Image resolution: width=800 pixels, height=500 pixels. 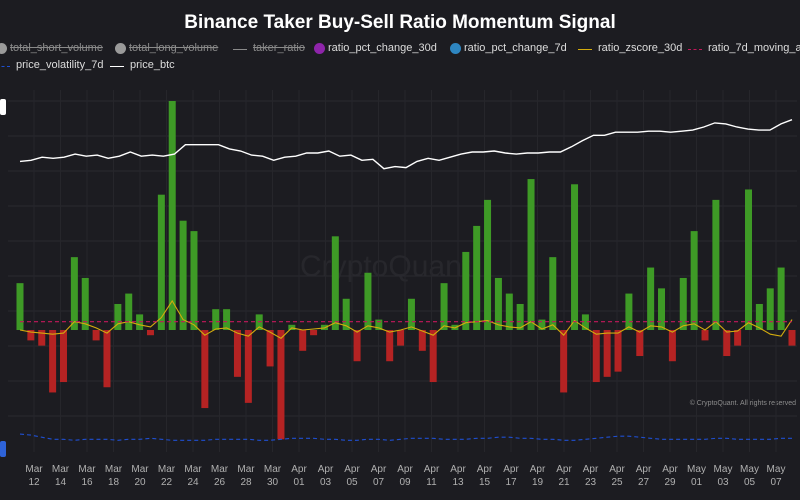 I want to click on legend-label: taker_ratio, so click(x=279, y=48).